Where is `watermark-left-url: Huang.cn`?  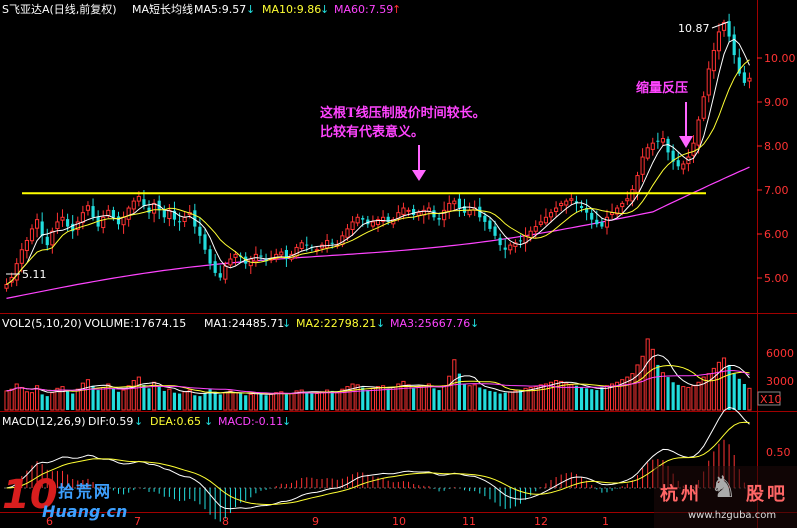
watermark-left-url: Huang.cn is located at coordinates (85, 511).